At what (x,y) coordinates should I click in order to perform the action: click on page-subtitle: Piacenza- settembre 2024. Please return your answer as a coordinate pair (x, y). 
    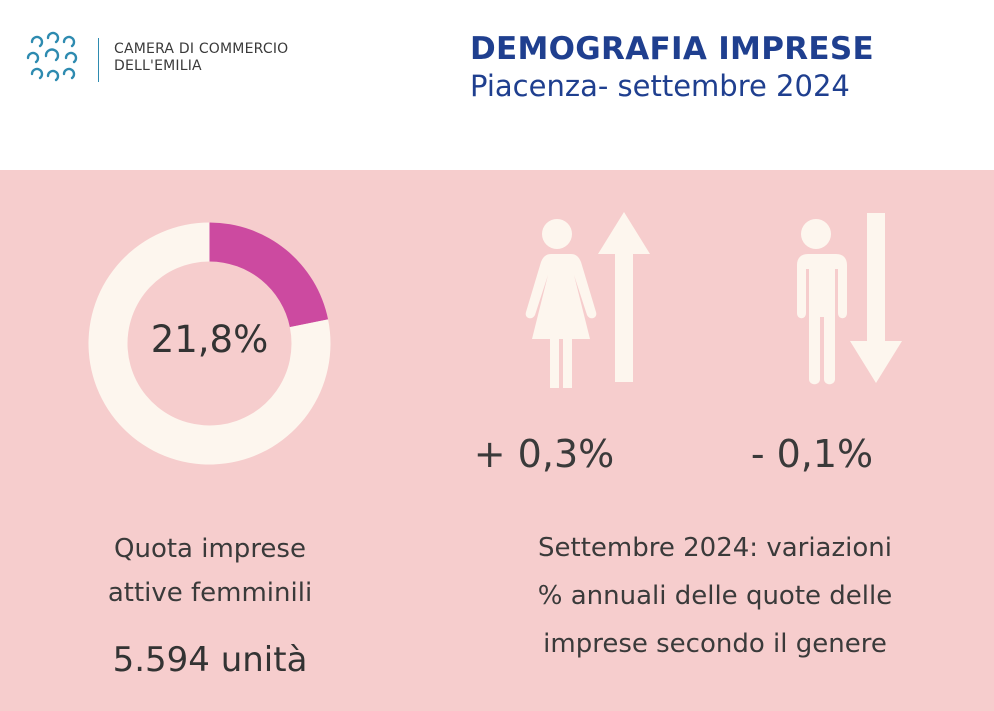
    Looking at the image, I should click on (660, 86).